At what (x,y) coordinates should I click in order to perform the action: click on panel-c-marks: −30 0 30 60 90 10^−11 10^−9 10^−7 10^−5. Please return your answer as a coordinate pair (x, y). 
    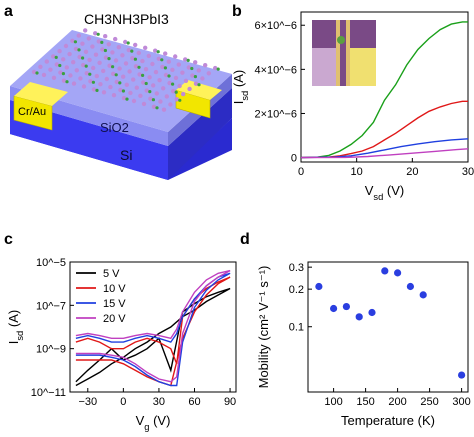
    Looking at the image, I should click on (133, 332).